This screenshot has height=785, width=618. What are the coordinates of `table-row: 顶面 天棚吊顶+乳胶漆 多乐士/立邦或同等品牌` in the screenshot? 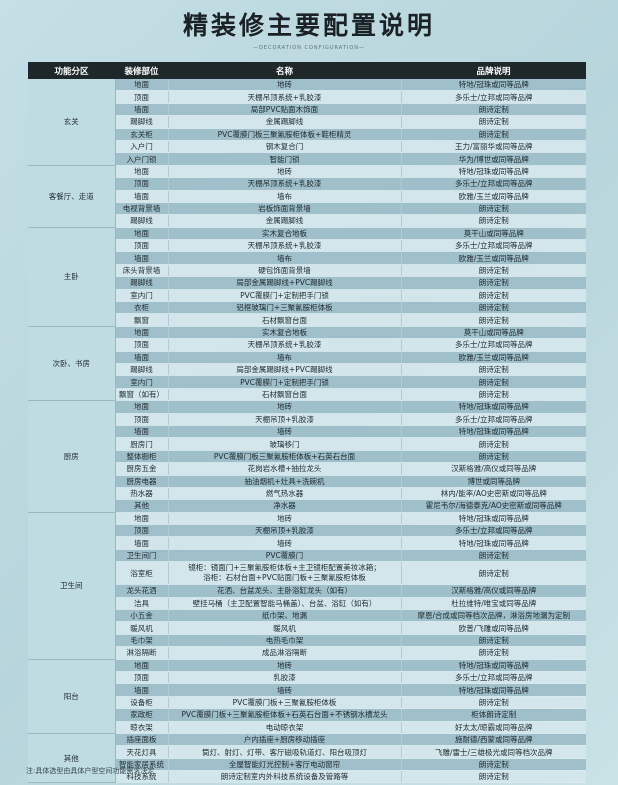 It's located at (307, 419).